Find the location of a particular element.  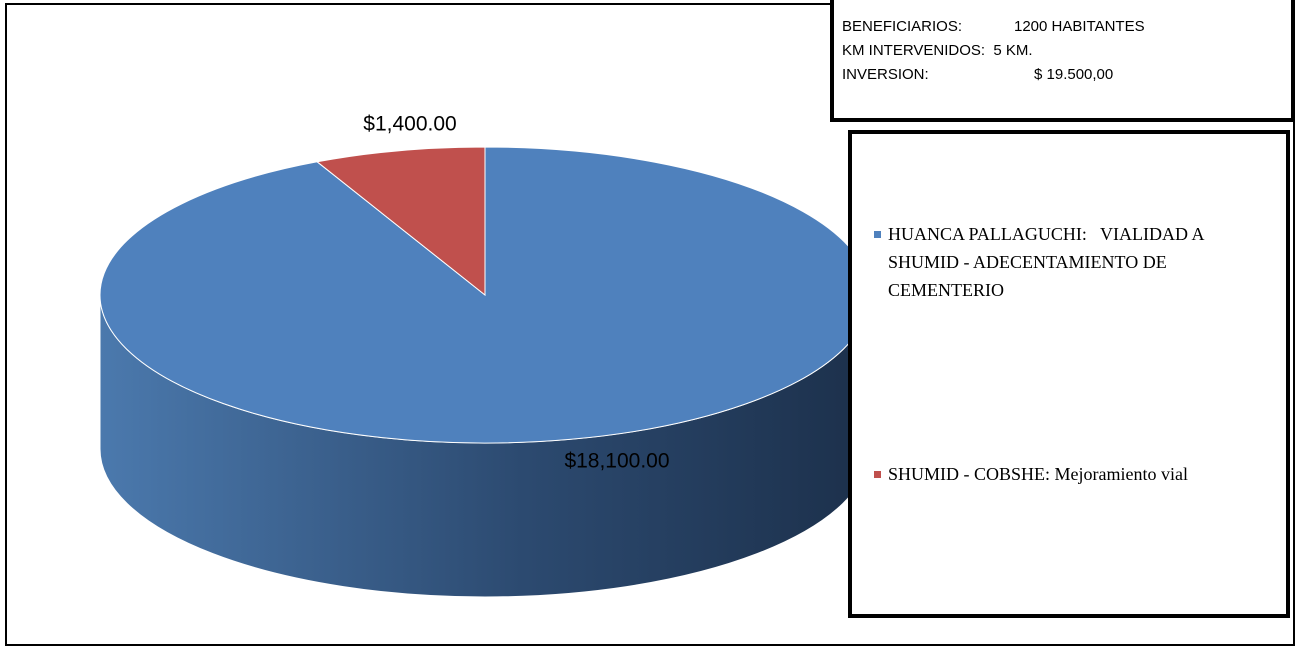

info-row: KM INTERVENIDOS: 5 KM. is located at coordinates (1066, 54).